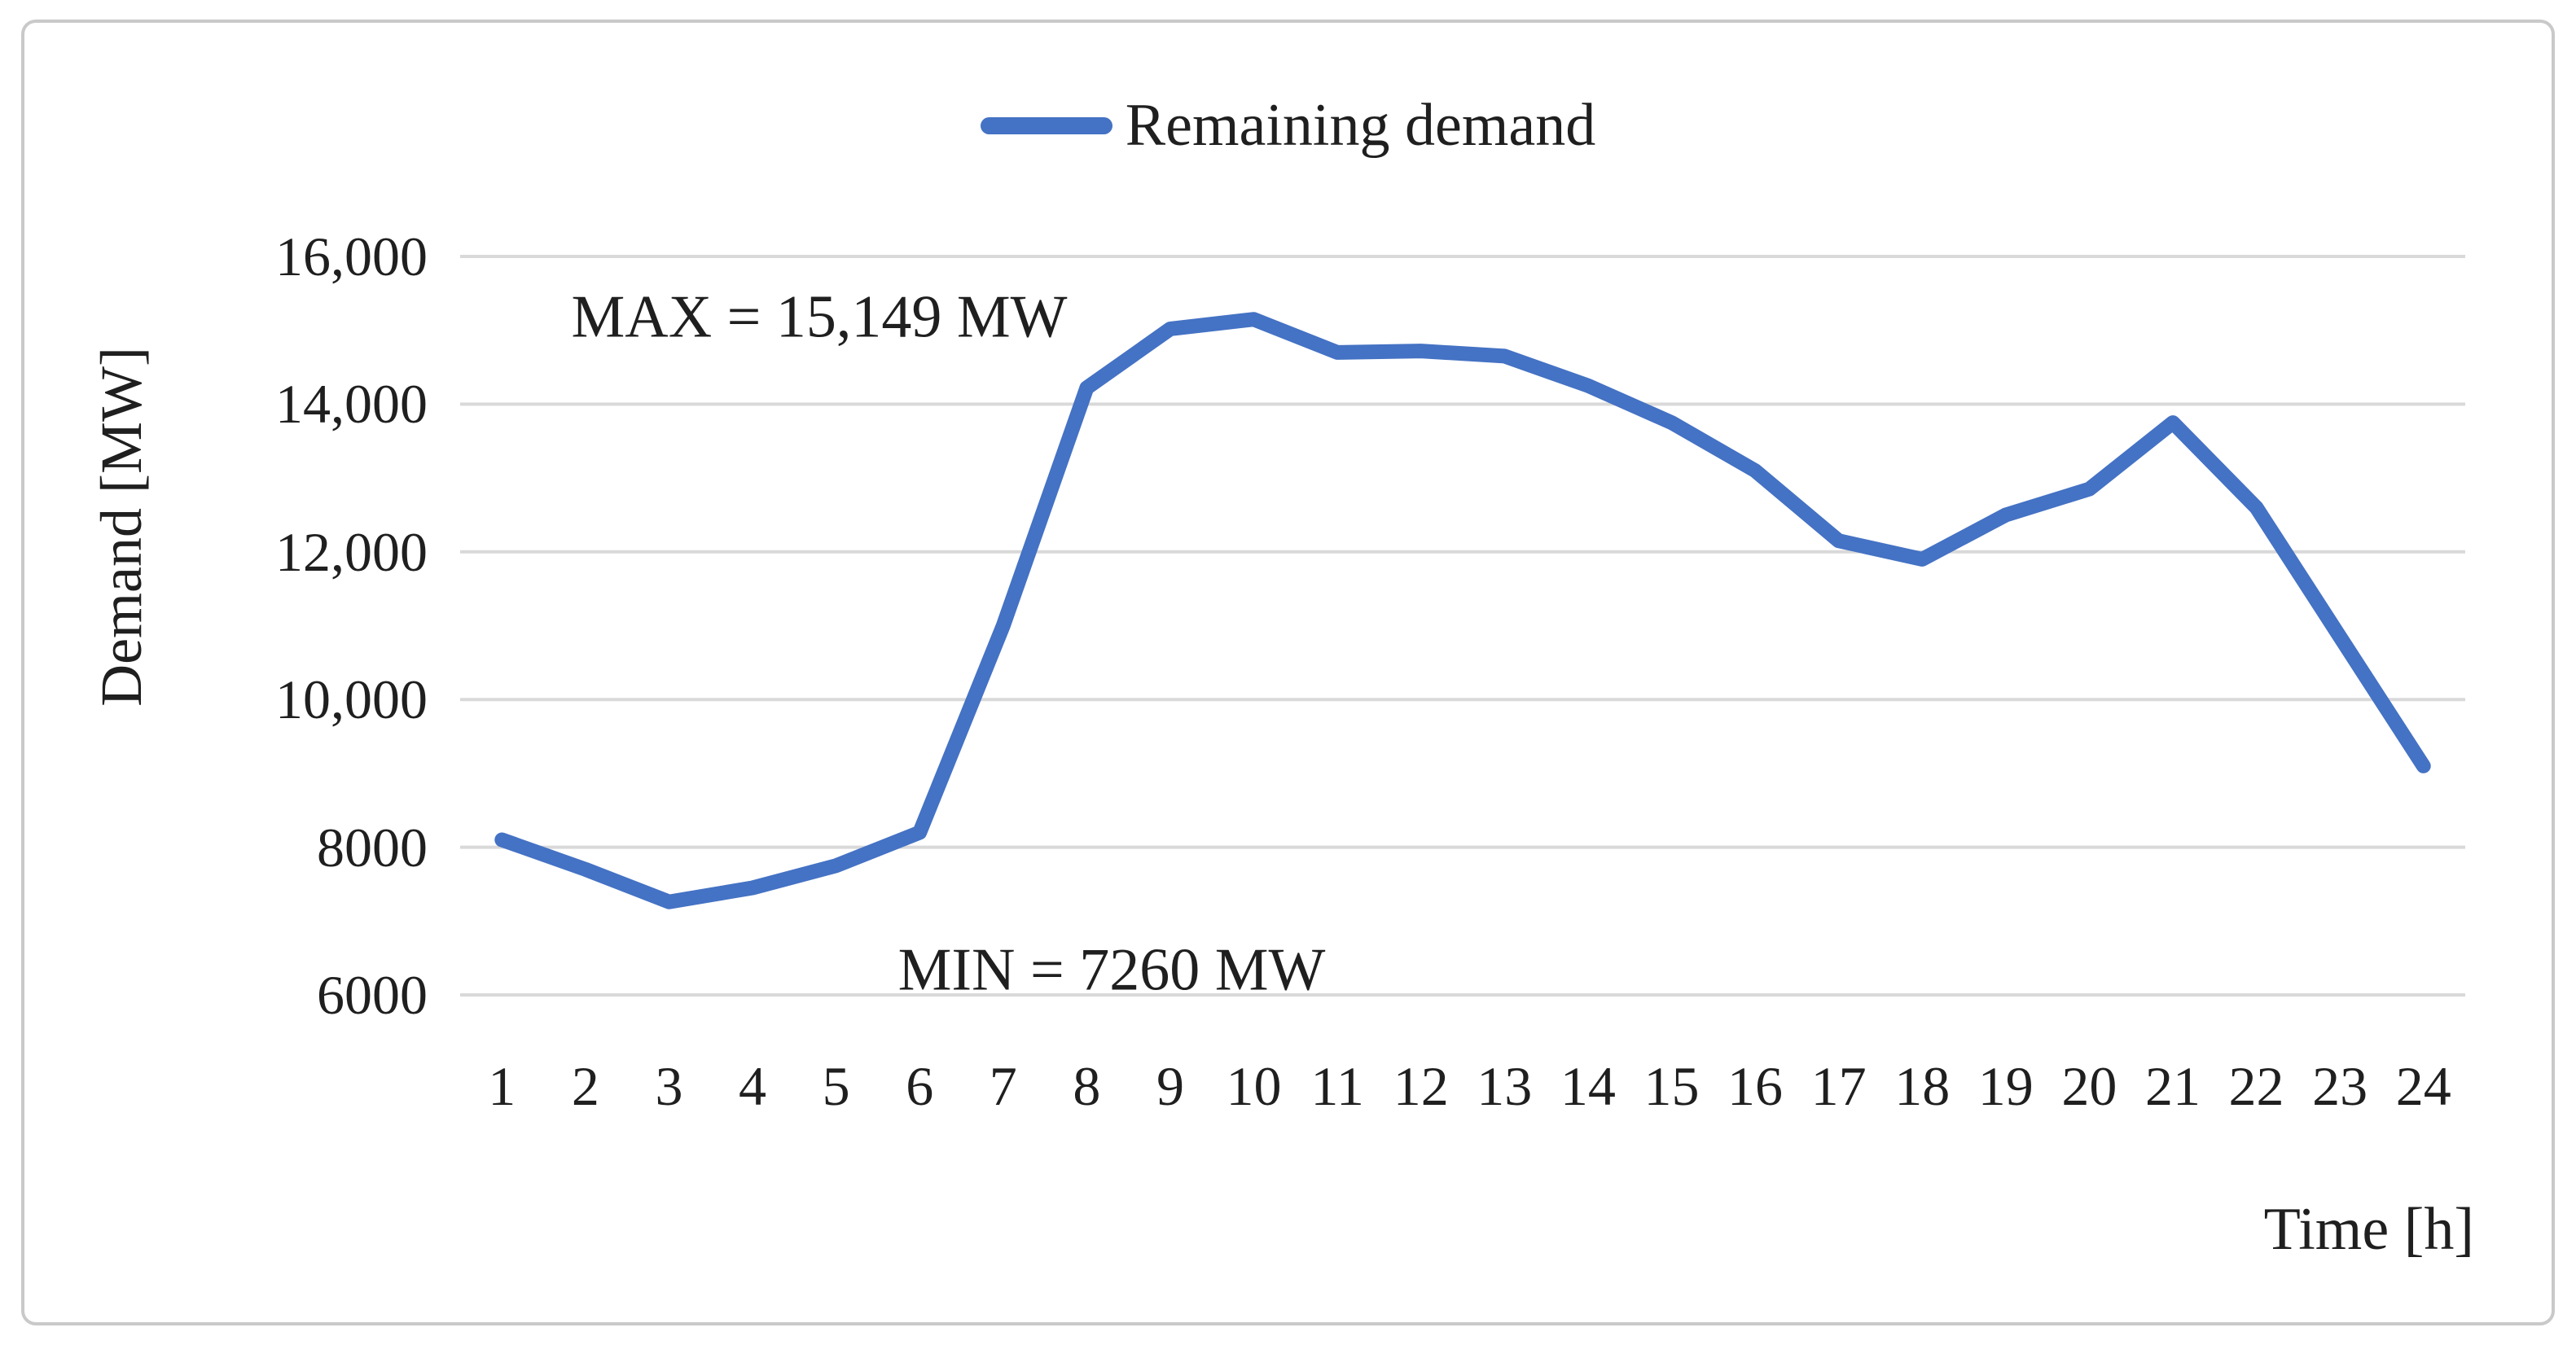  I want to click on x-tick-label: 8, so click(1087, 1086).